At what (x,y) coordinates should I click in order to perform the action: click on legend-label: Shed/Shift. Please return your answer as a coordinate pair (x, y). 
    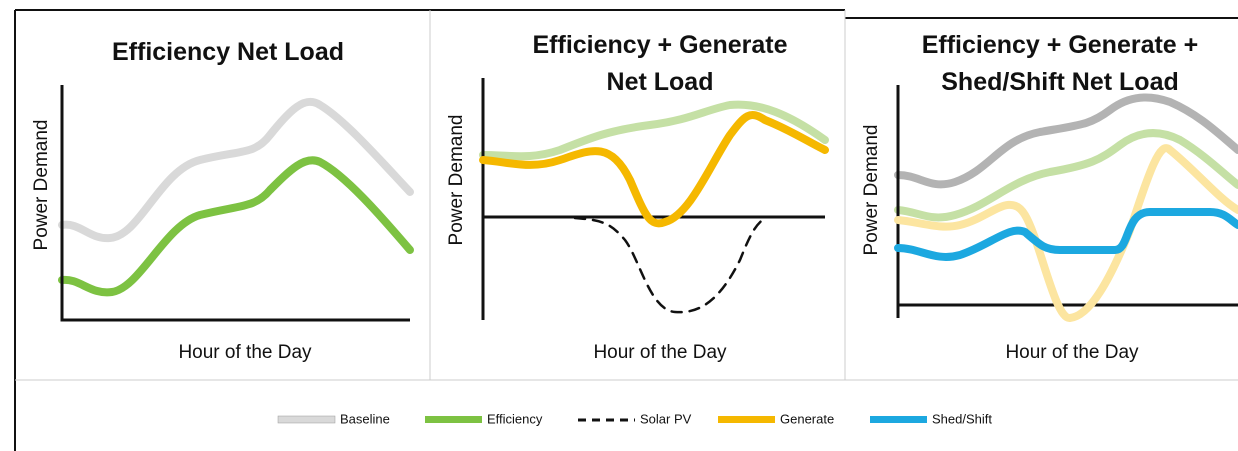
    Looking at the image, I should click on (962, 418).